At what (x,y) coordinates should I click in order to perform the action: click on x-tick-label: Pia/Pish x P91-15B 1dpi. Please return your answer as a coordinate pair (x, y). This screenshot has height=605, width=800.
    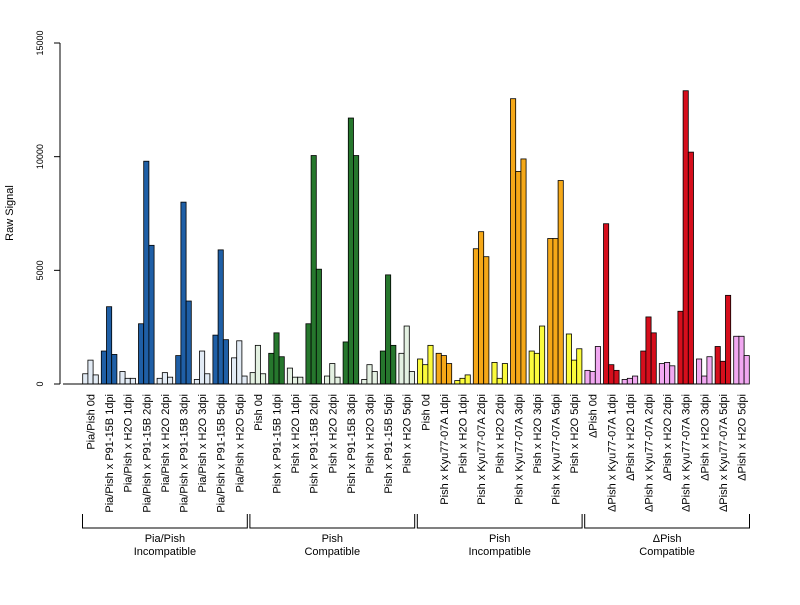
    Looking at the image, I should click on (110, 453).